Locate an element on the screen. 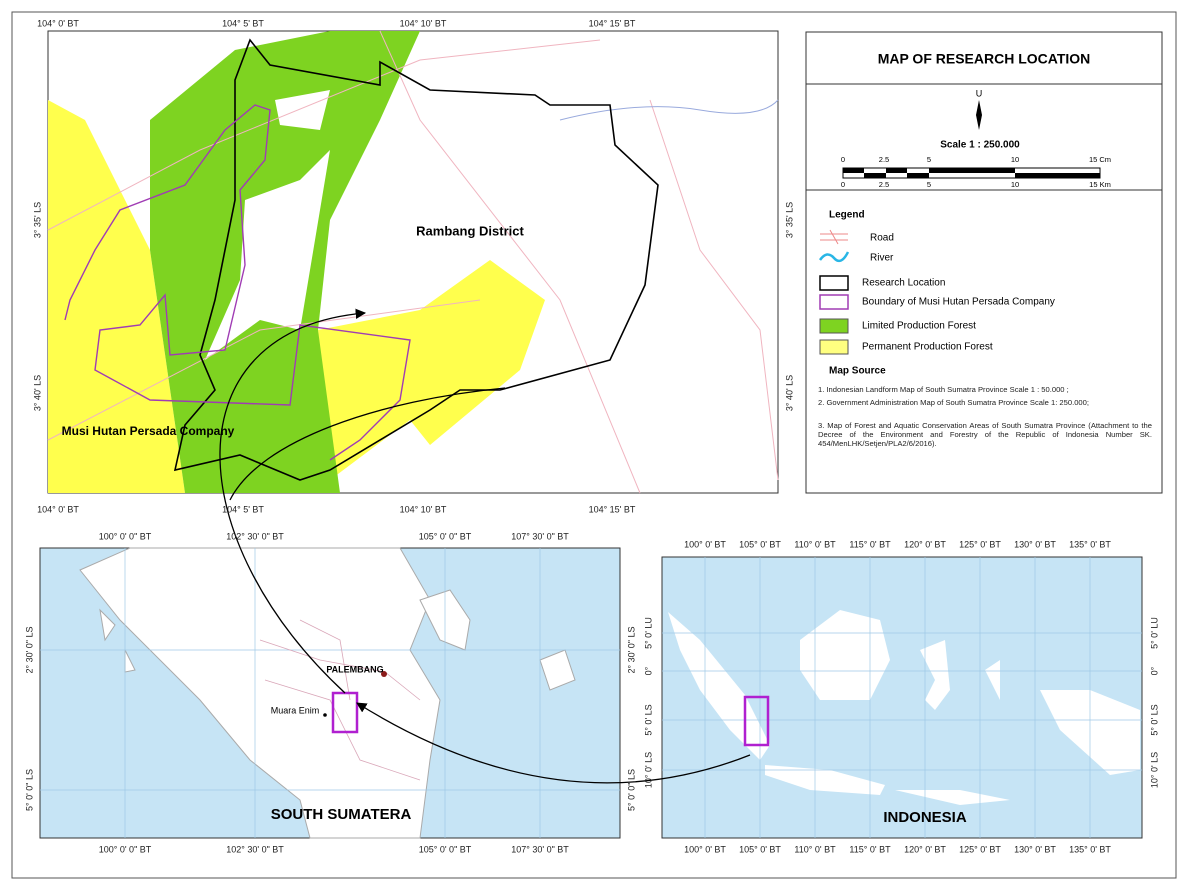  scale-km-label: 15 Km is located at coordinates (1100, 184).